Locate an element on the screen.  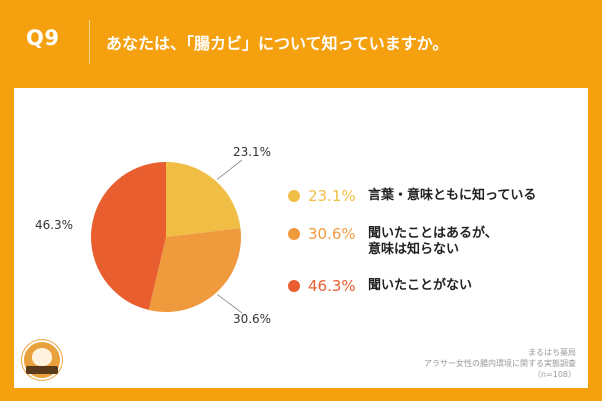
source-note: まるはち薬局 アラサー女性の腸内環境に関する実態調査 （n=108） is located at coordinates (500, 363).